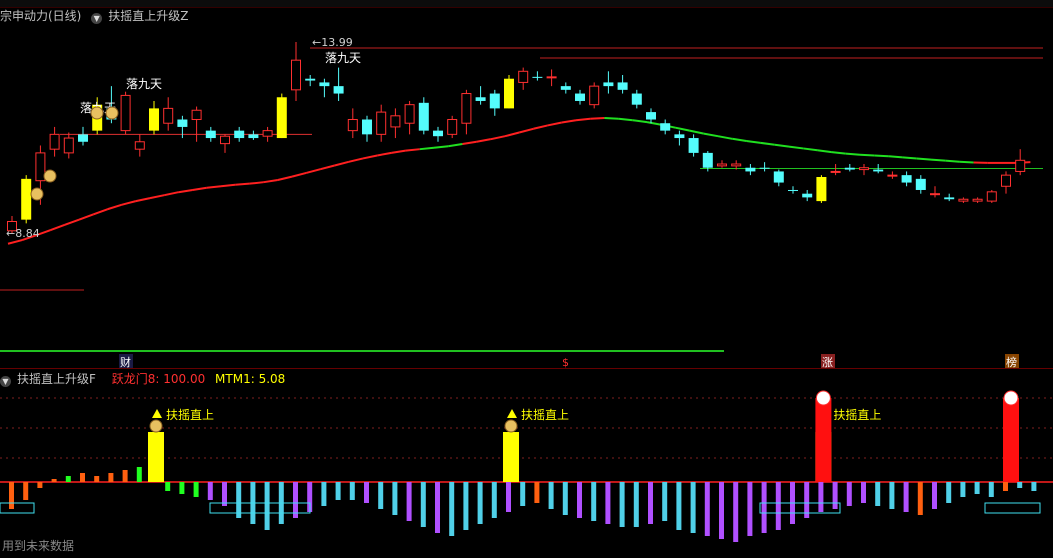 The image size is (1053, 558). What do you see at coordinates (332, 42) in the screenshot?
I see `price-high-label: ←13.99` at bounding box center [332, 42].